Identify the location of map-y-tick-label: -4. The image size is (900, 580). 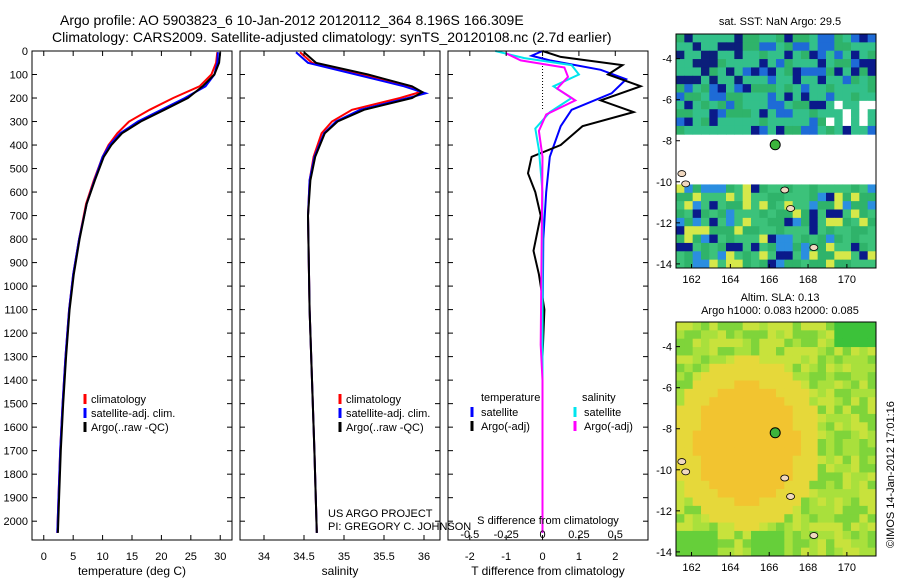
(667, 348).